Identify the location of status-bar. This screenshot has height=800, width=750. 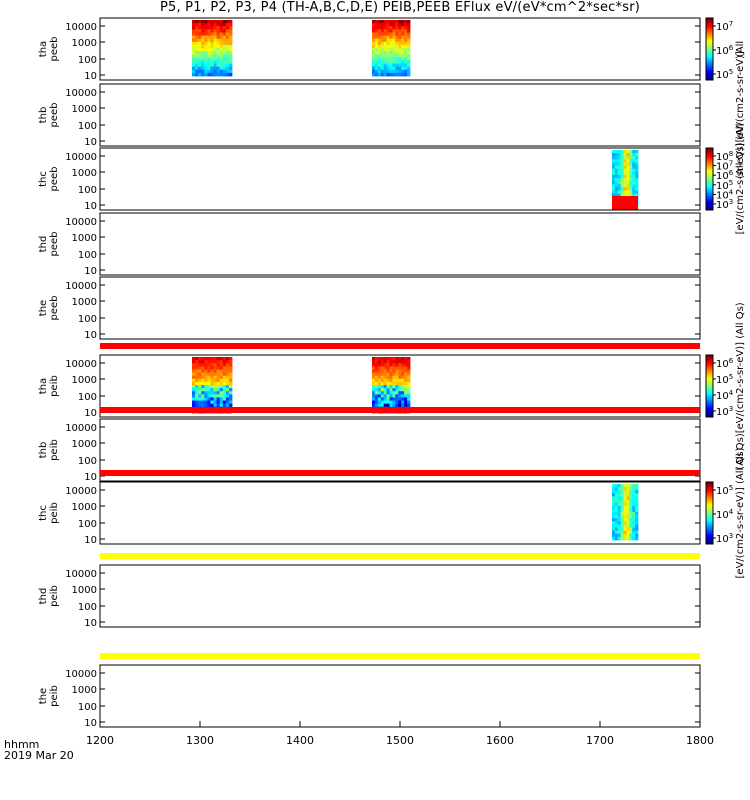
(400, 656).